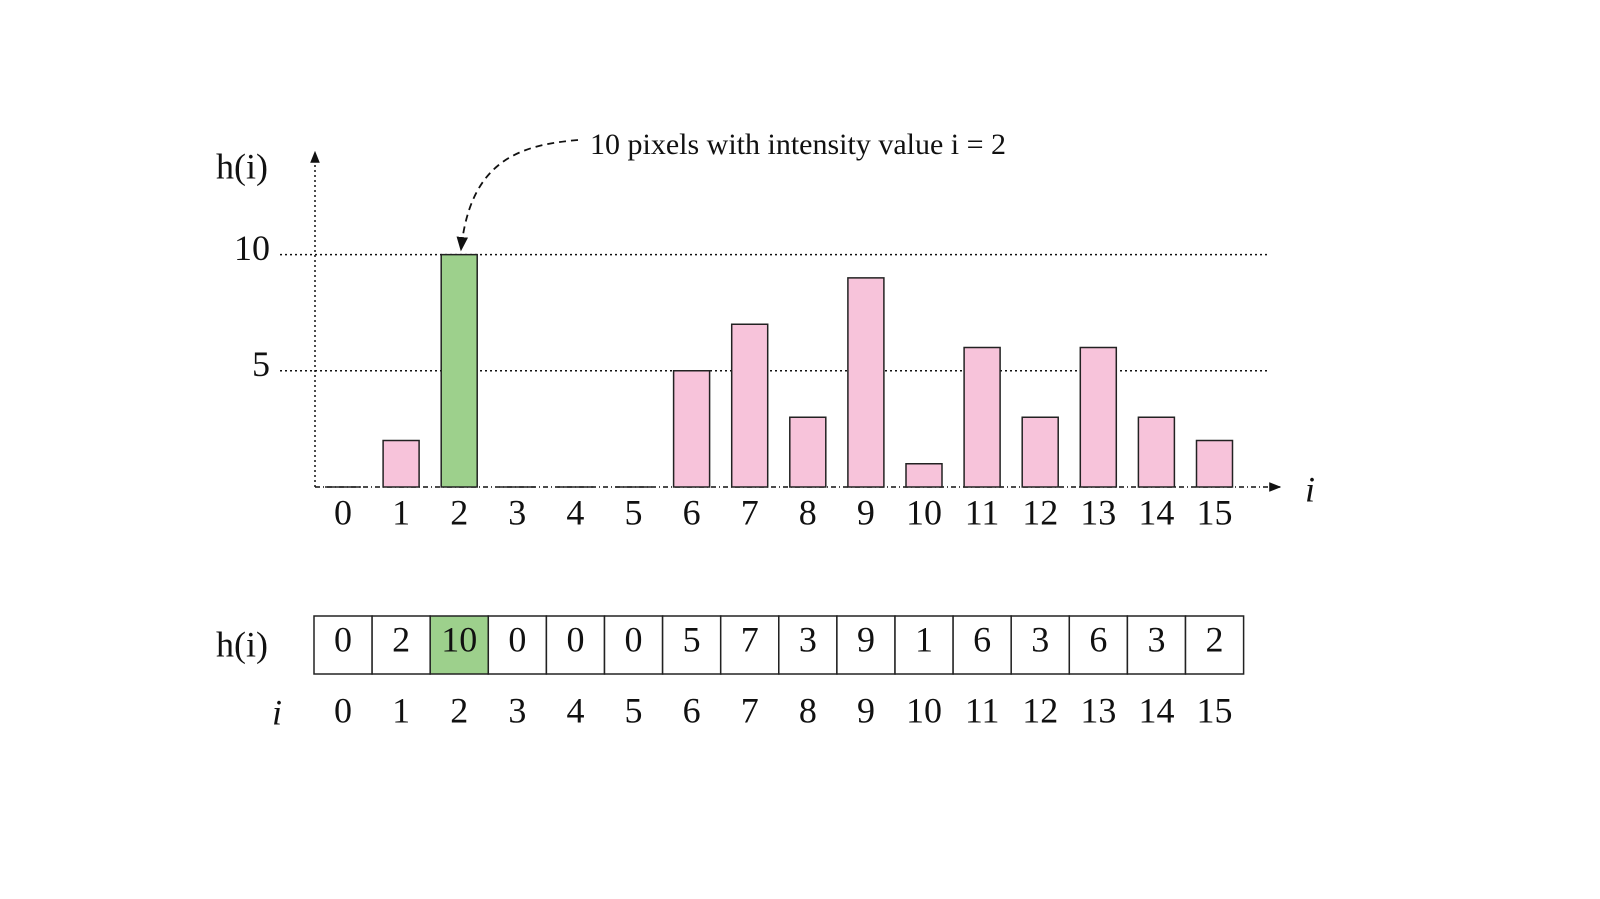 The width and height of the screenshot is (1600, 899). I want to click on table-index: 9, so click(866, 710).